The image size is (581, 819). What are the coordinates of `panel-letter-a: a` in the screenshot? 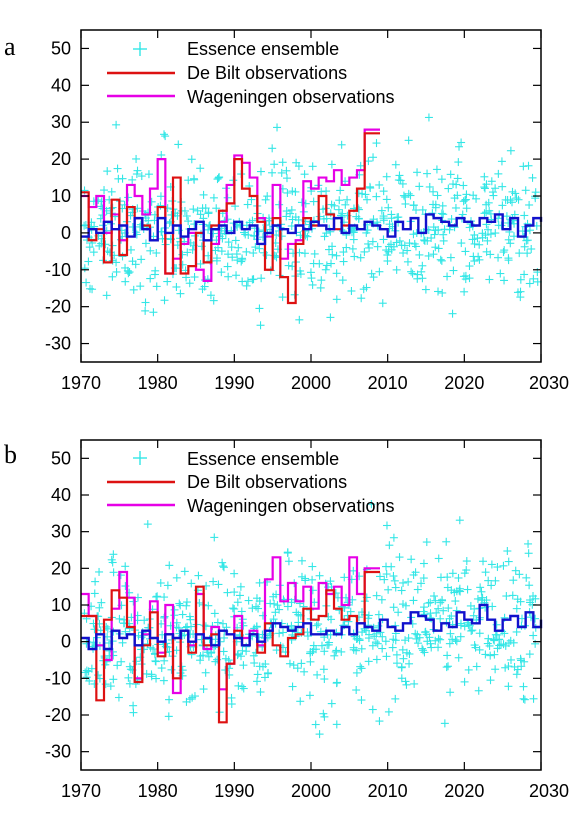 It's located at (10, 46).